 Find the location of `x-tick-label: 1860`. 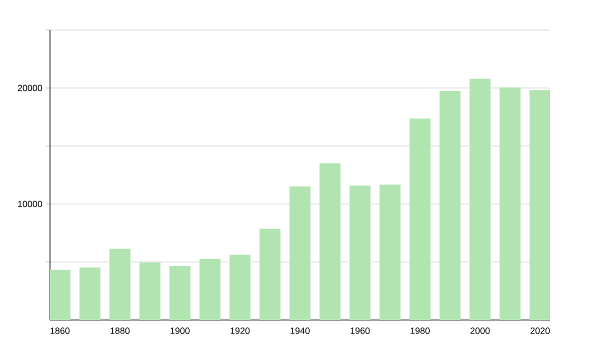

x-tick-label: 1860 is located at coordinates (60, 331).